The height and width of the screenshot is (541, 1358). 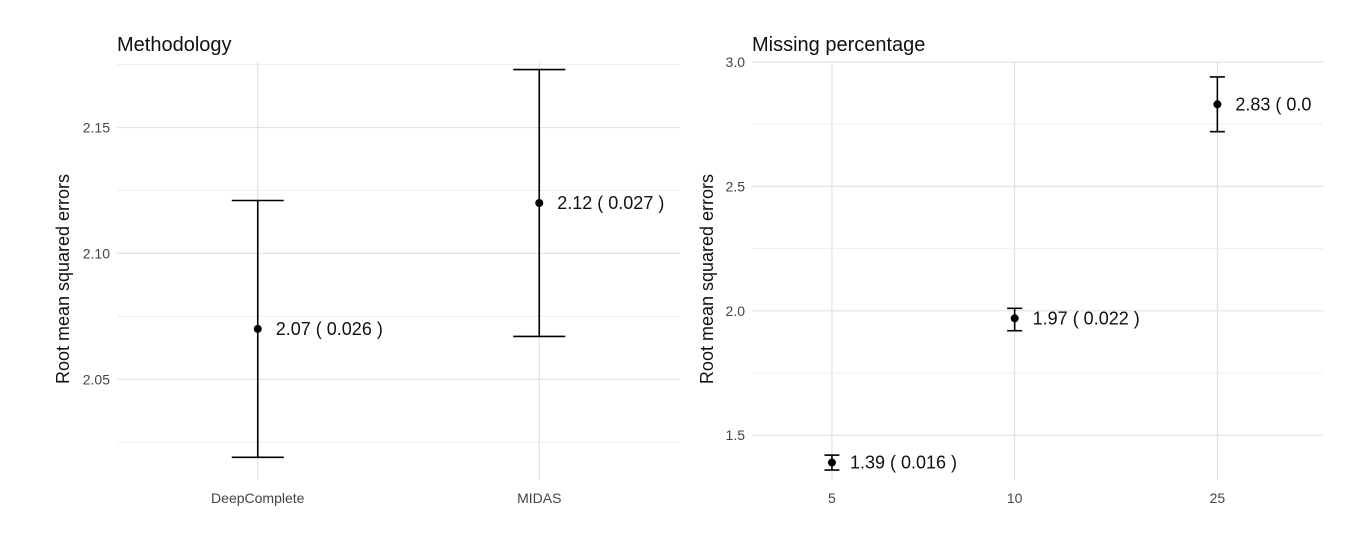 What do you see at coordinates (96, 127) in the screenshot?
I see `y-tick-label: 2.15` at bounding box center [96, 127].